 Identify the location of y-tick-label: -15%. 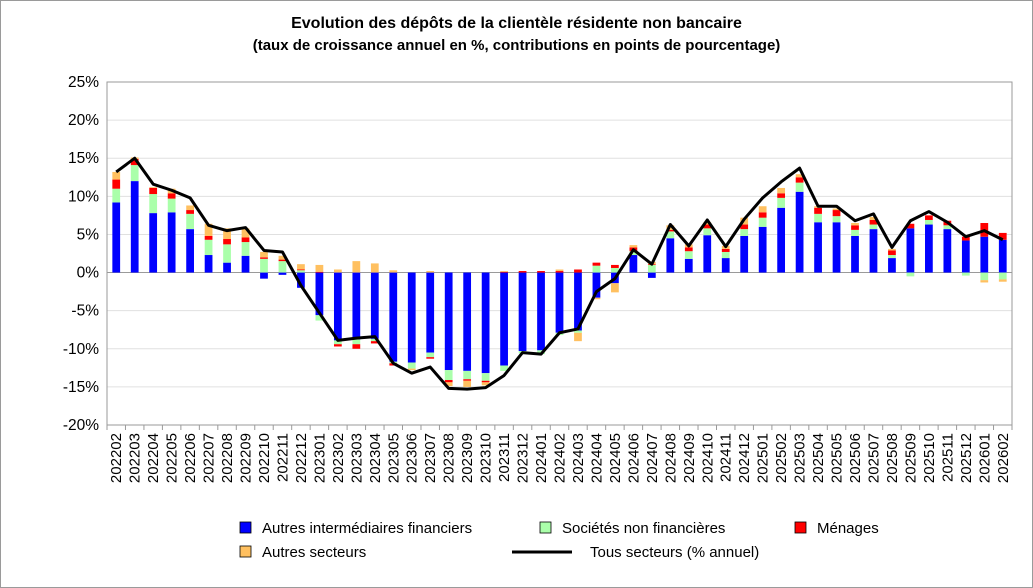
(81, 387).